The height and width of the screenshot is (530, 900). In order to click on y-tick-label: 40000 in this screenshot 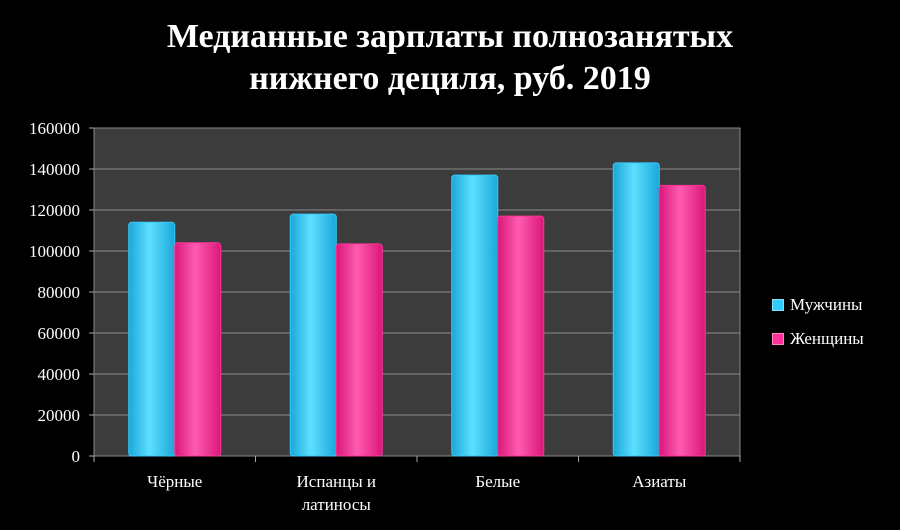, I will do `click(59, 374)`.